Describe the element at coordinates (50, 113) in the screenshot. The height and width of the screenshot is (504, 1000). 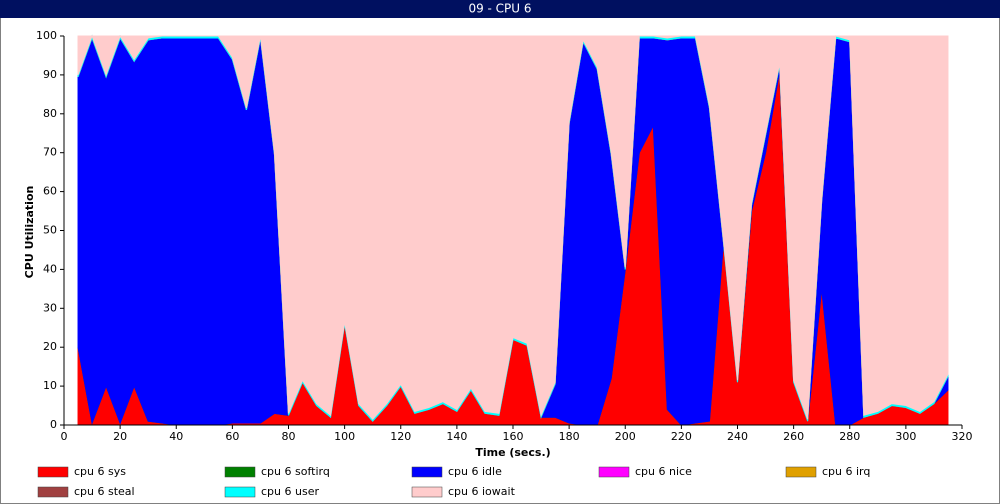
I see `y-tick-label: 80` at that location.